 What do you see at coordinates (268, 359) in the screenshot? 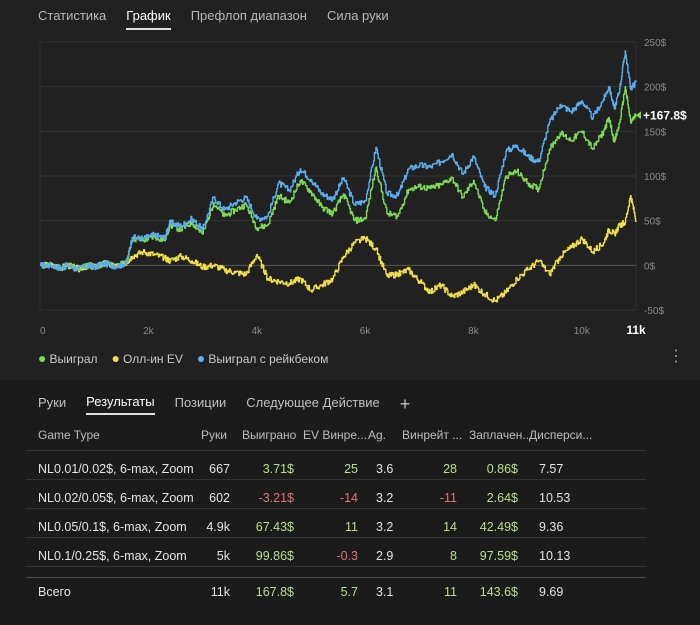
I see `legend-label: Выиграл с рейкбеком` at bounding box center [268, 359].